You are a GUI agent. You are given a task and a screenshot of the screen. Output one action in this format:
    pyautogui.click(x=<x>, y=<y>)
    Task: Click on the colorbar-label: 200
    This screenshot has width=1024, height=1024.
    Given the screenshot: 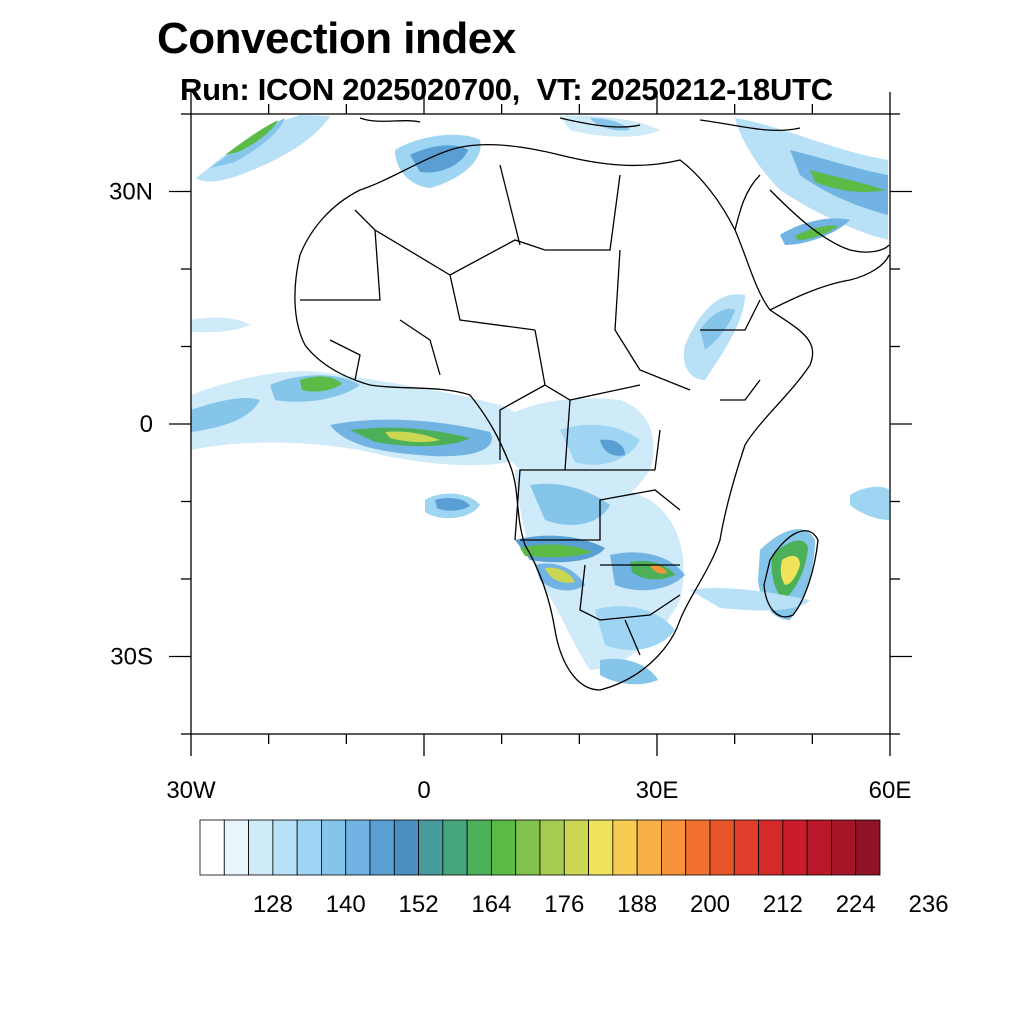 What is the action you would take?
    pyautogui.click(x=710, y=904)
    